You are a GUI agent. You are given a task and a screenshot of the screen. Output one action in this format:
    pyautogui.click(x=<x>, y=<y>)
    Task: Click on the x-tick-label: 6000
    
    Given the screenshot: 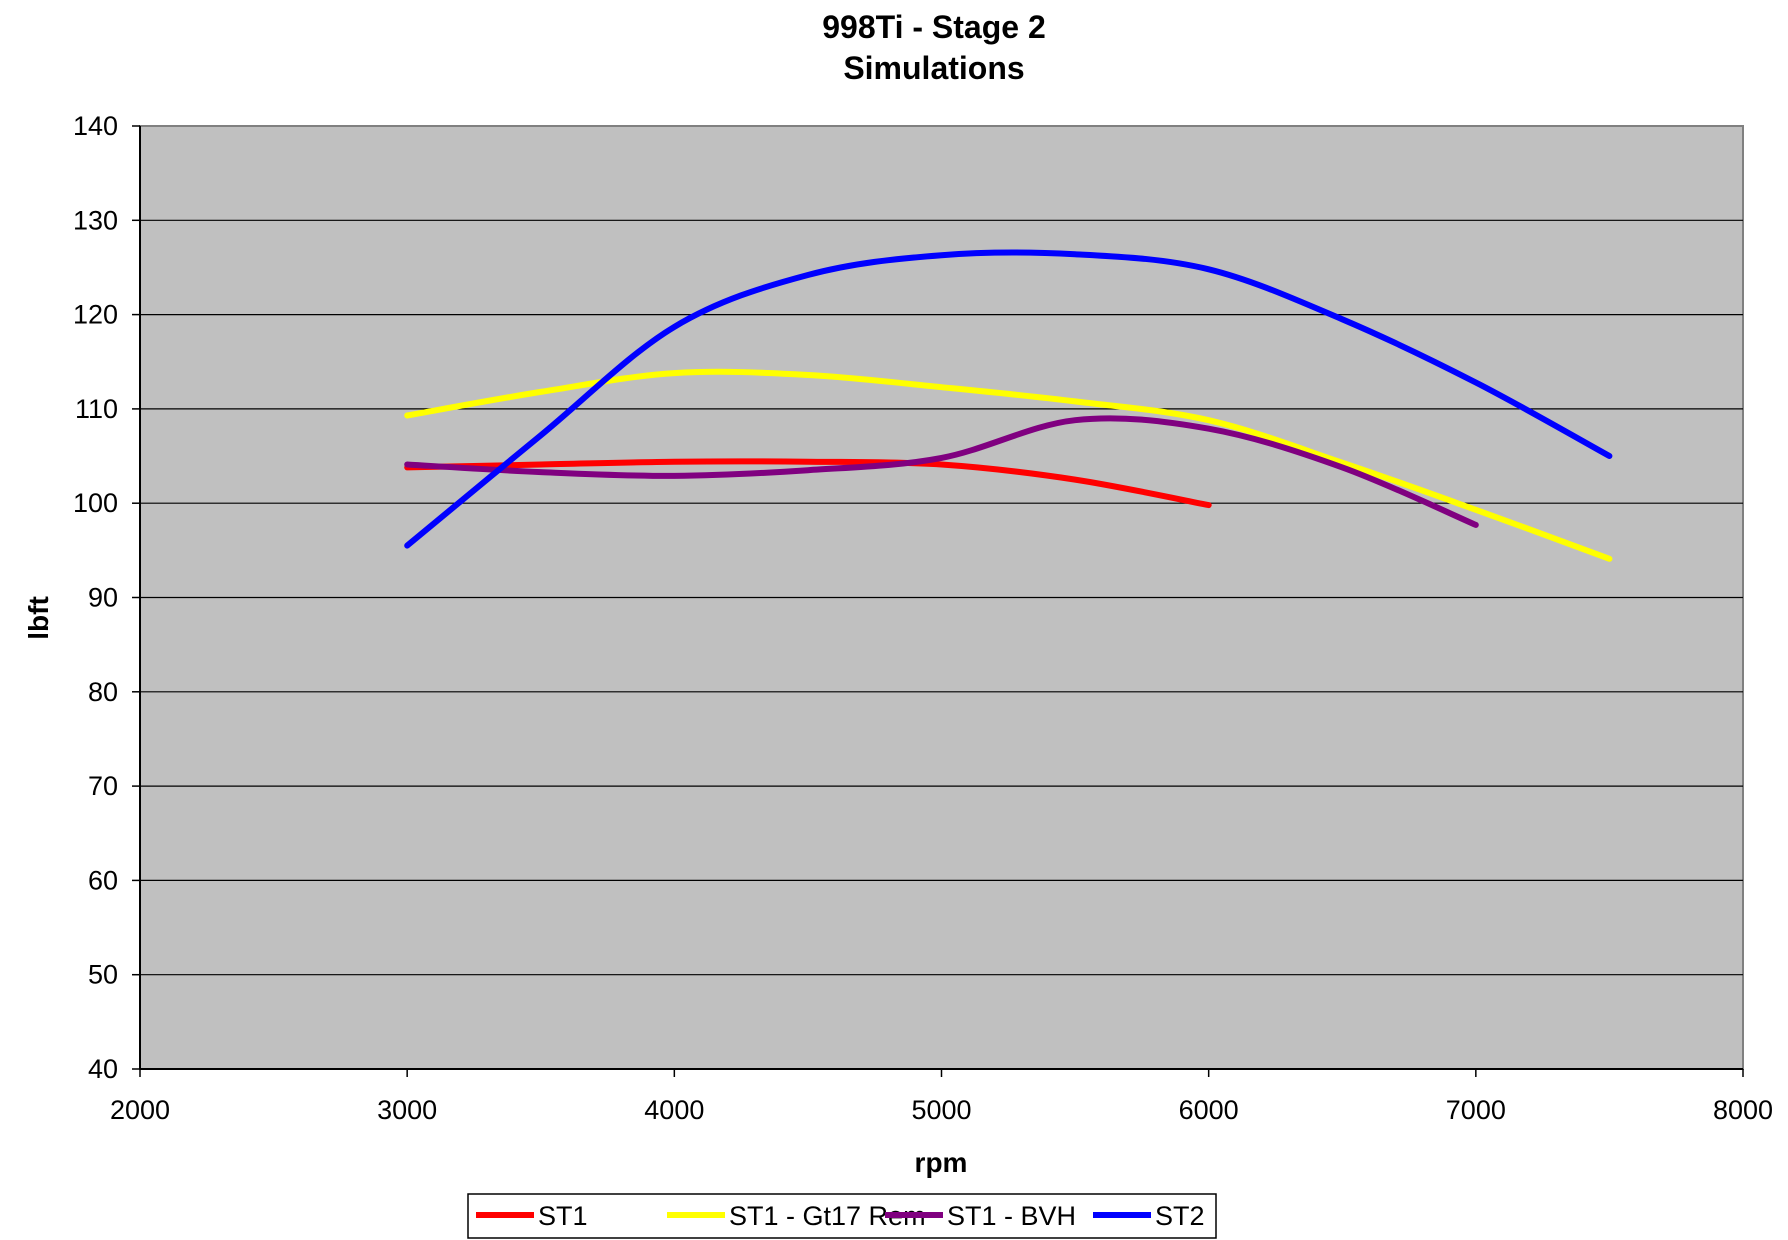 What is the action you would take?
    pyautogui.click(x=1209, y=1110)
    